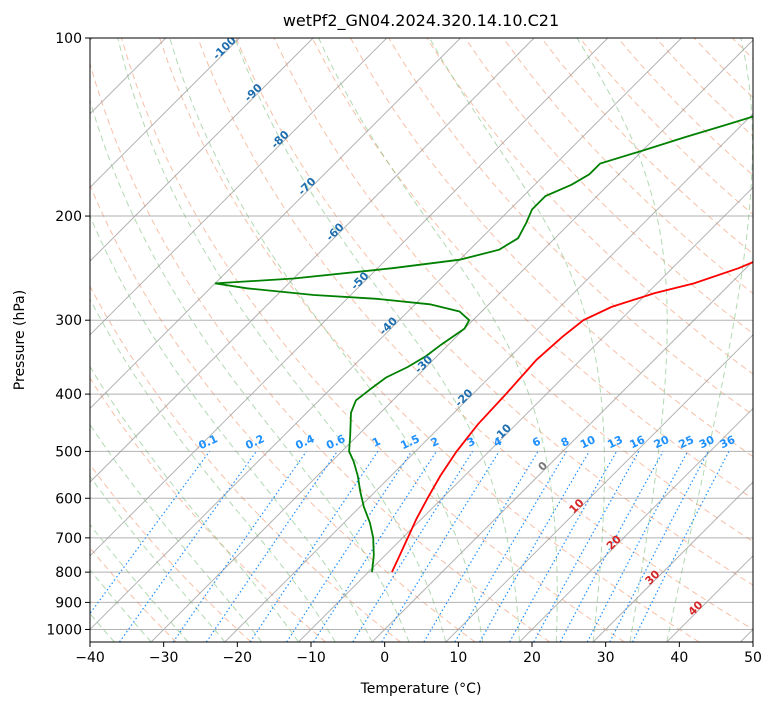  I want to click on y-tick-label: 600, so click(68, 499).